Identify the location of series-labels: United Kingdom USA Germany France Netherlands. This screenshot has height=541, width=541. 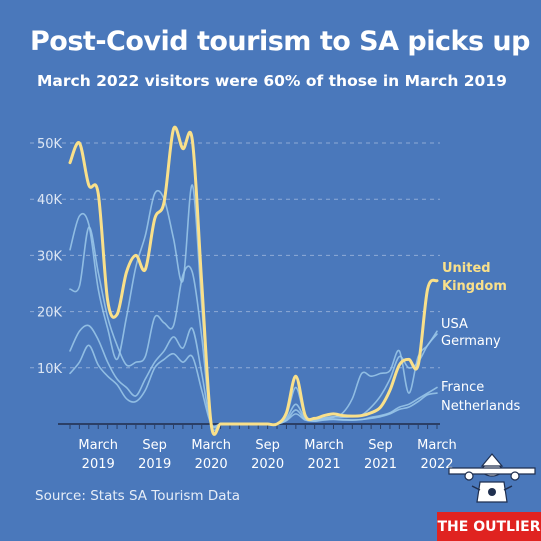
(480, 337).